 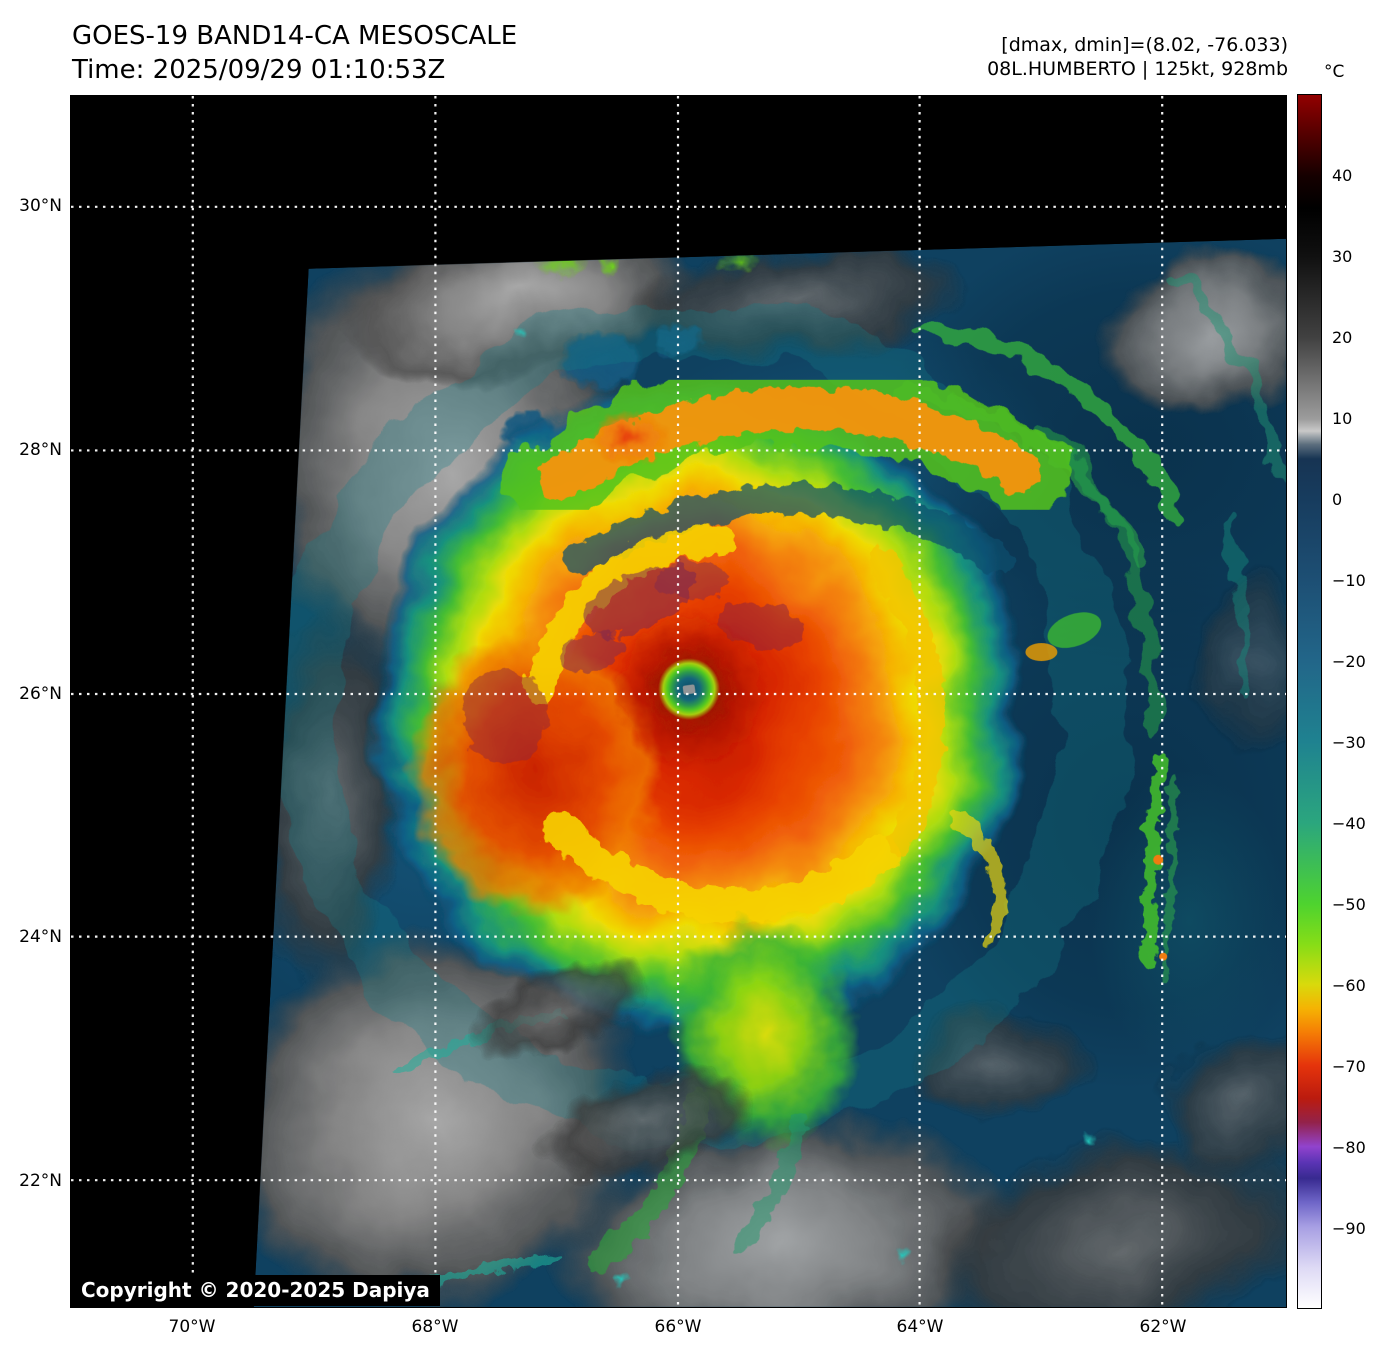 What do you see at coordinates (1349, 823) in the screenshot?
I see `colorbar-tick: −40` at bounding box center [1349, 823].